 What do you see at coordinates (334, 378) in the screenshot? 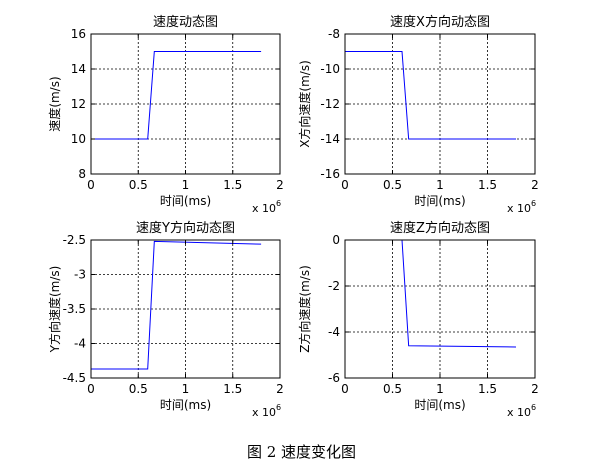
I see `y-tick-label: -6` at bounding box center [334, 378].